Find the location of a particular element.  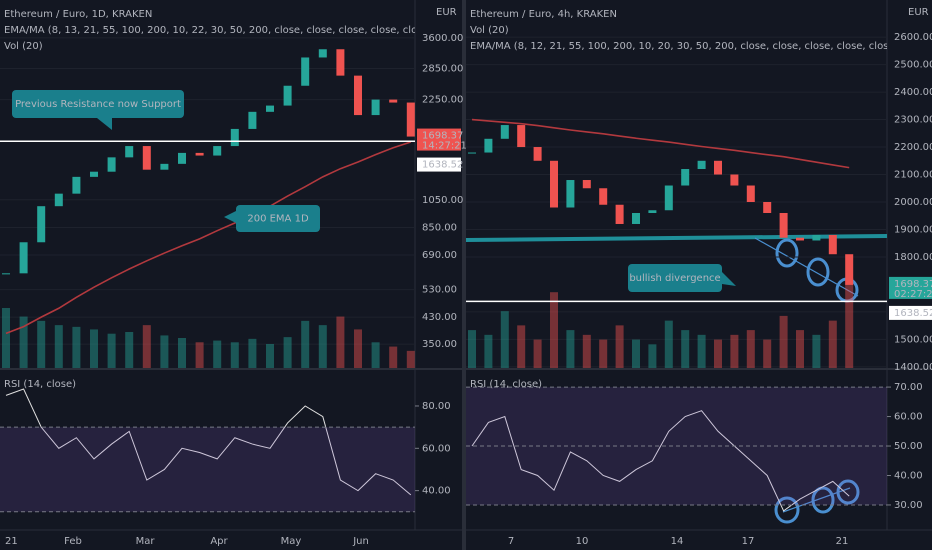

rsi-line is located at coordinates (208, 442).